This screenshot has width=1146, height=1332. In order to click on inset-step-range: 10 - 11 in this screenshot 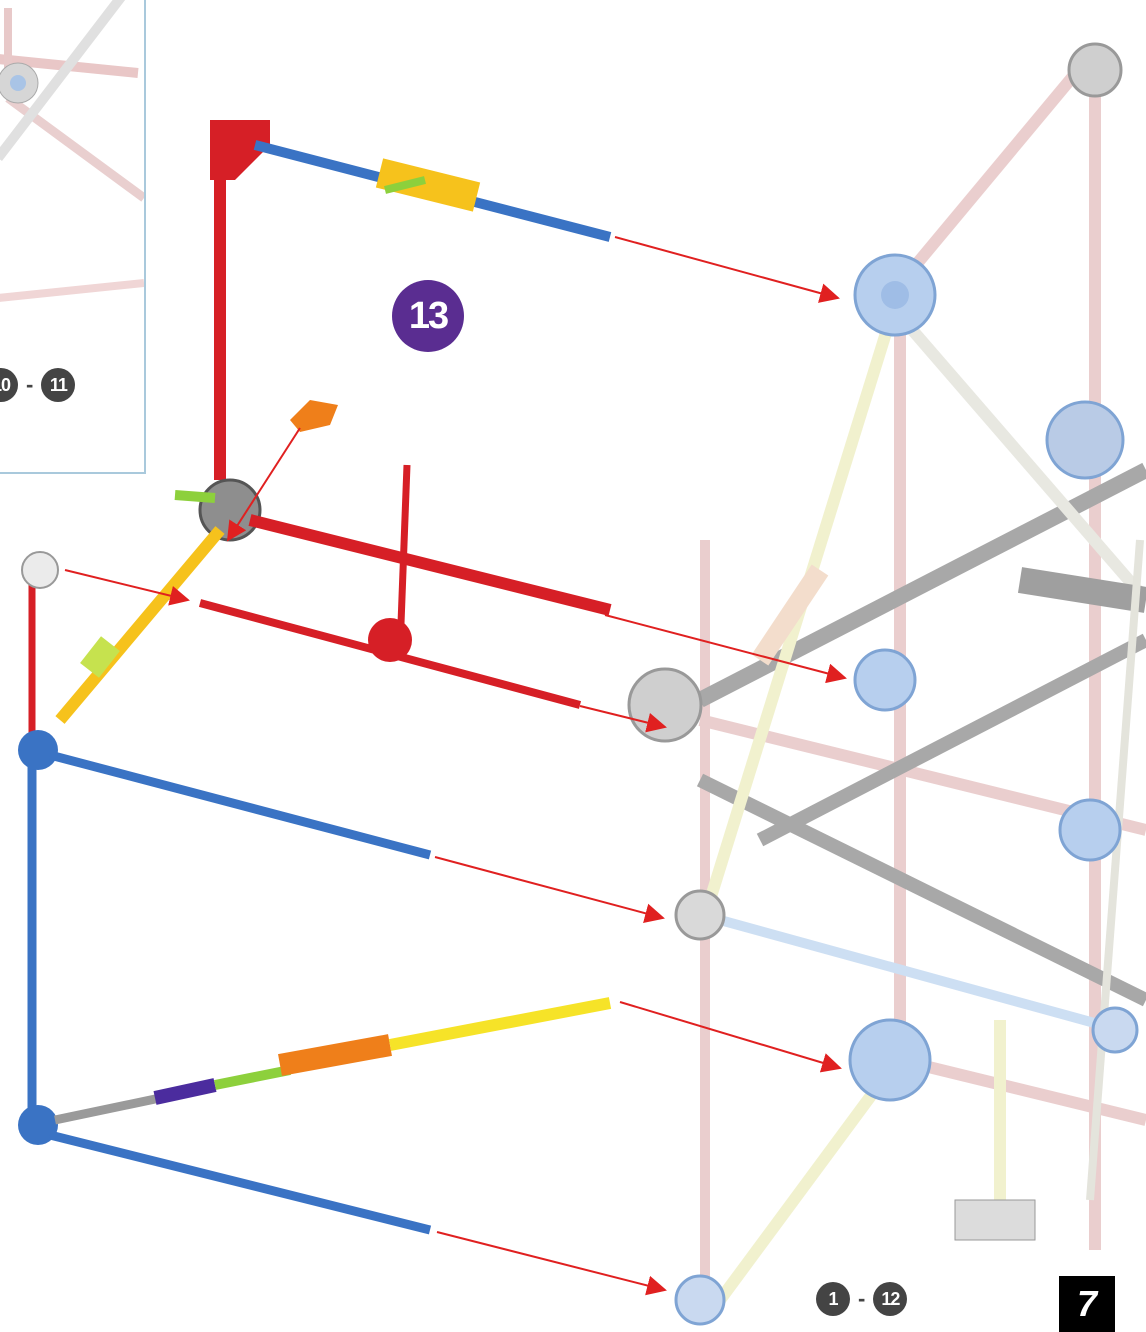, I will do `click(38, 385)`.